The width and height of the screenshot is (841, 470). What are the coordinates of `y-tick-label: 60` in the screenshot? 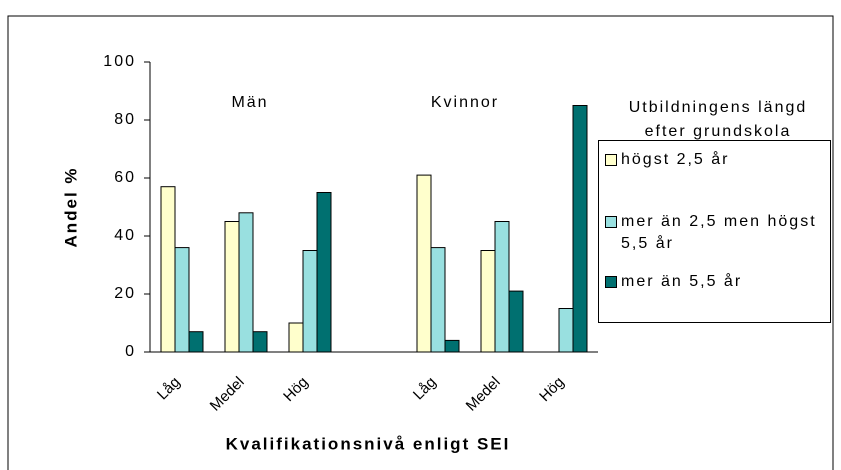 It's located at (125, 177).